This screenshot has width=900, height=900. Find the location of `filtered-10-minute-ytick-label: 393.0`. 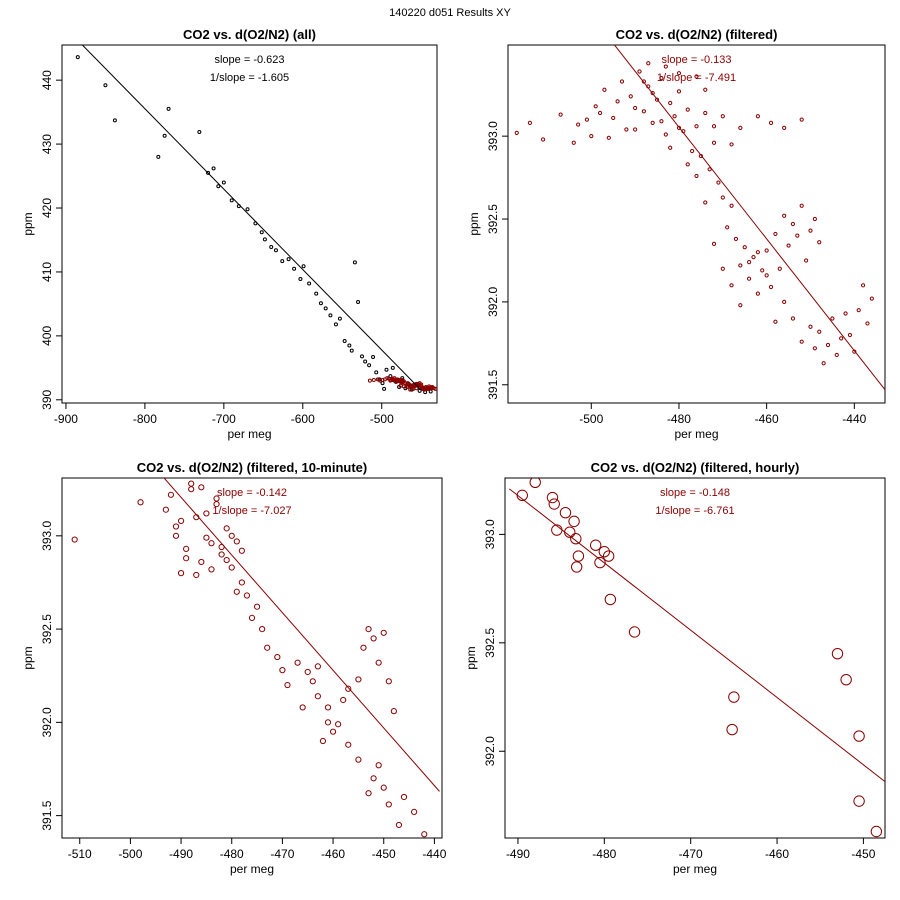

filtered-10-minute-ytick-label: 393.0 is located at coordinates (47, 535).